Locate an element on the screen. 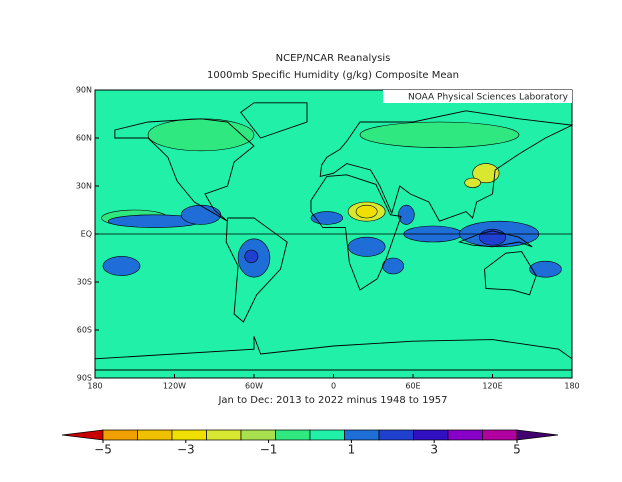 The height and width of the screenshot is (482, 622). colorbar-label: −1 is located at coordinates (269, 450).